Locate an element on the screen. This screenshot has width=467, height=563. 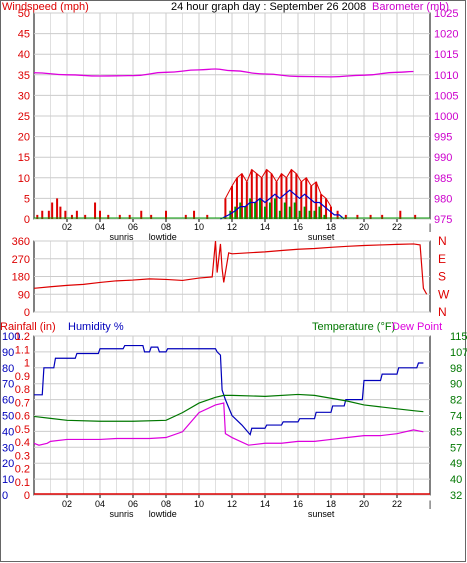
bottom-x-tick-label: 02 is located at coordinates (67, 504).